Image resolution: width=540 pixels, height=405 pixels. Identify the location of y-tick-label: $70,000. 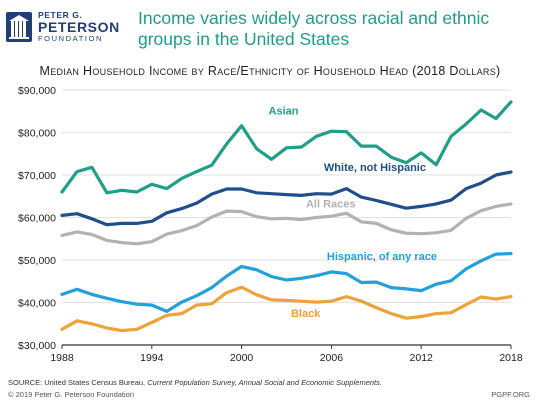
(37, 176).